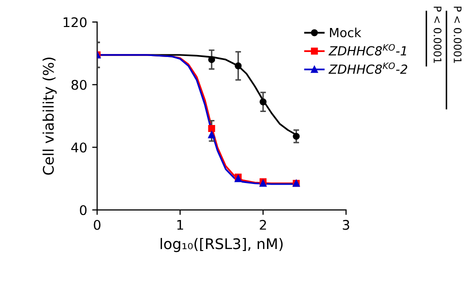 The height and width of the screenshot is (286, 467). I want to click on y-tick-label: 0, so click(83, 210).